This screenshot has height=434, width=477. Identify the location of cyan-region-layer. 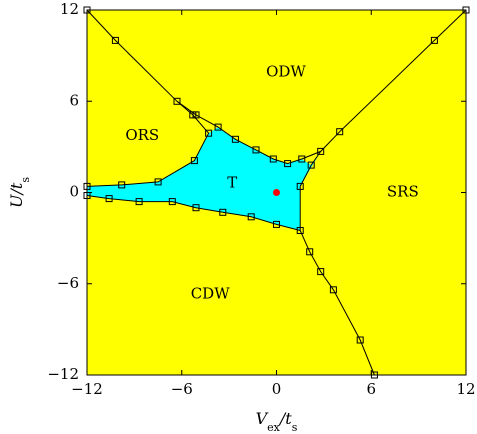
(204, 179).